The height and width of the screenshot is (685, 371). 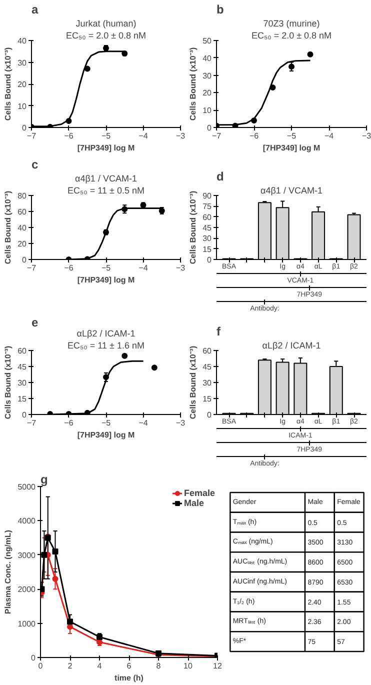 What do you see at coordinates (35, 323) in the screenshot?
I see `text: e` at bounding box center [35, 323].